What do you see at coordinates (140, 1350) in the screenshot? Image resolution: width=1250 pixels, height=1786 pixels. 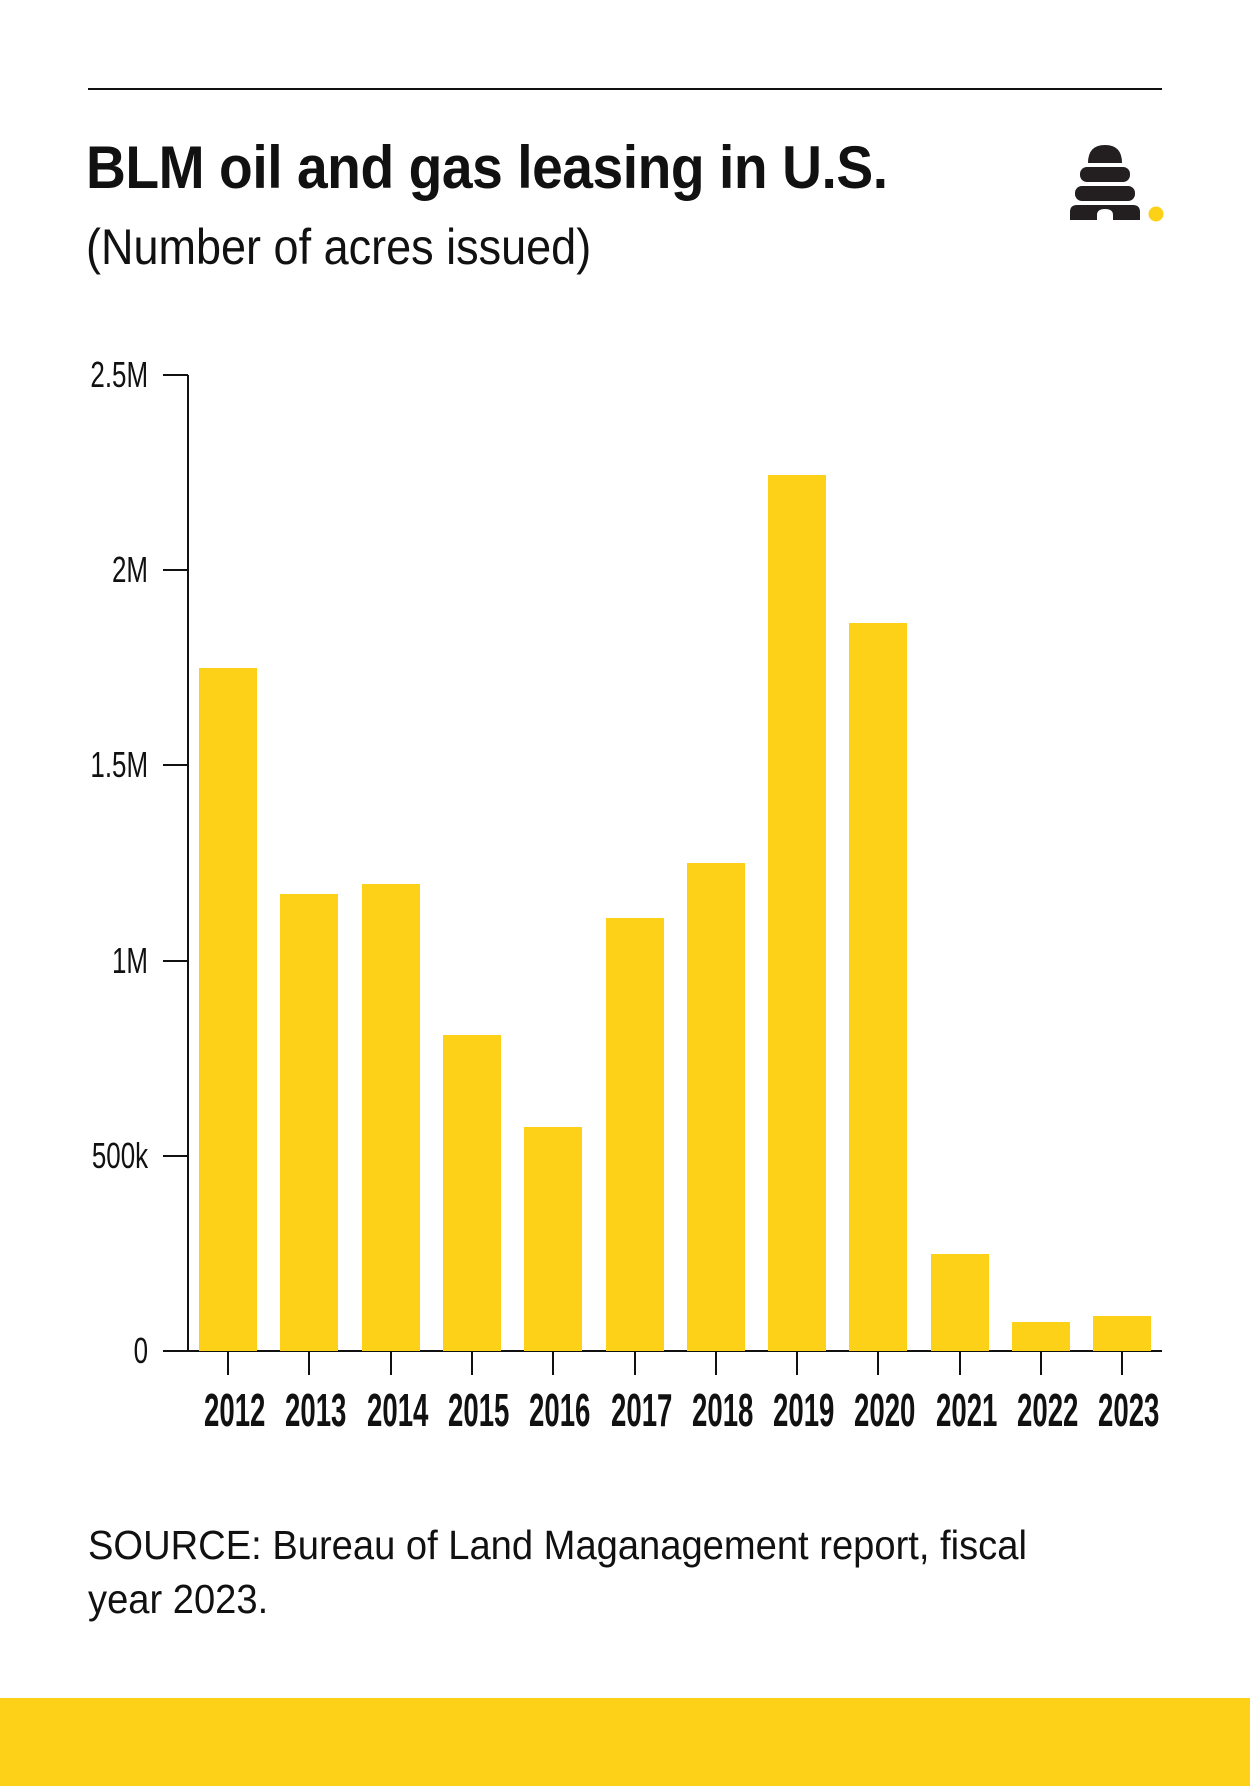 I see `y-tick-label: 0` at bounding box center [140, 1350].